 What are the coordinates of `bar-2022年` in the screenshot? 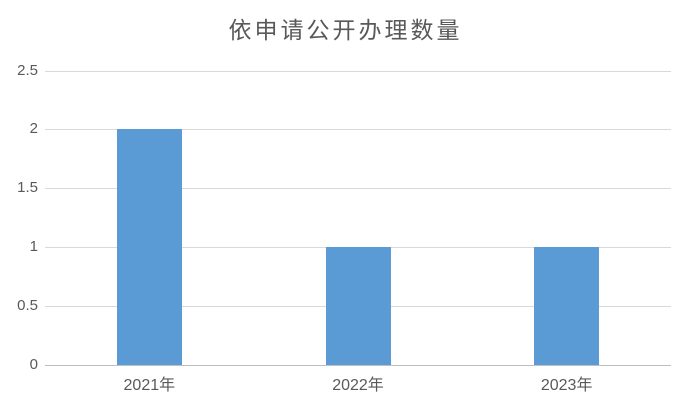 It's located at (358, 306).